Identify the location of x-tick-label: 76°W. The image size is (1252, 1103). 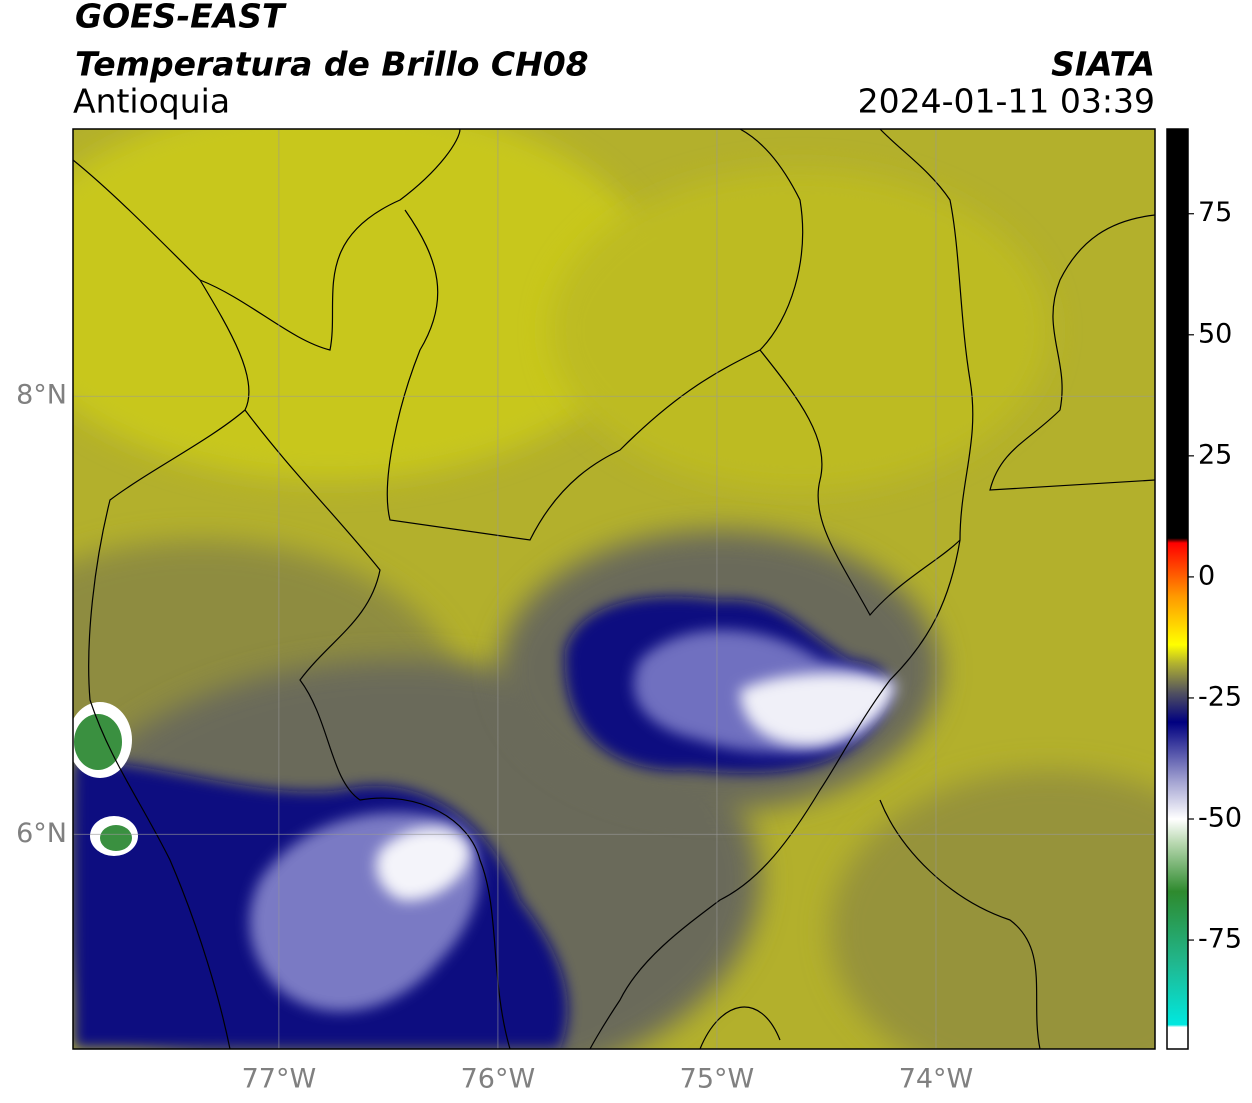
(498, 1079).